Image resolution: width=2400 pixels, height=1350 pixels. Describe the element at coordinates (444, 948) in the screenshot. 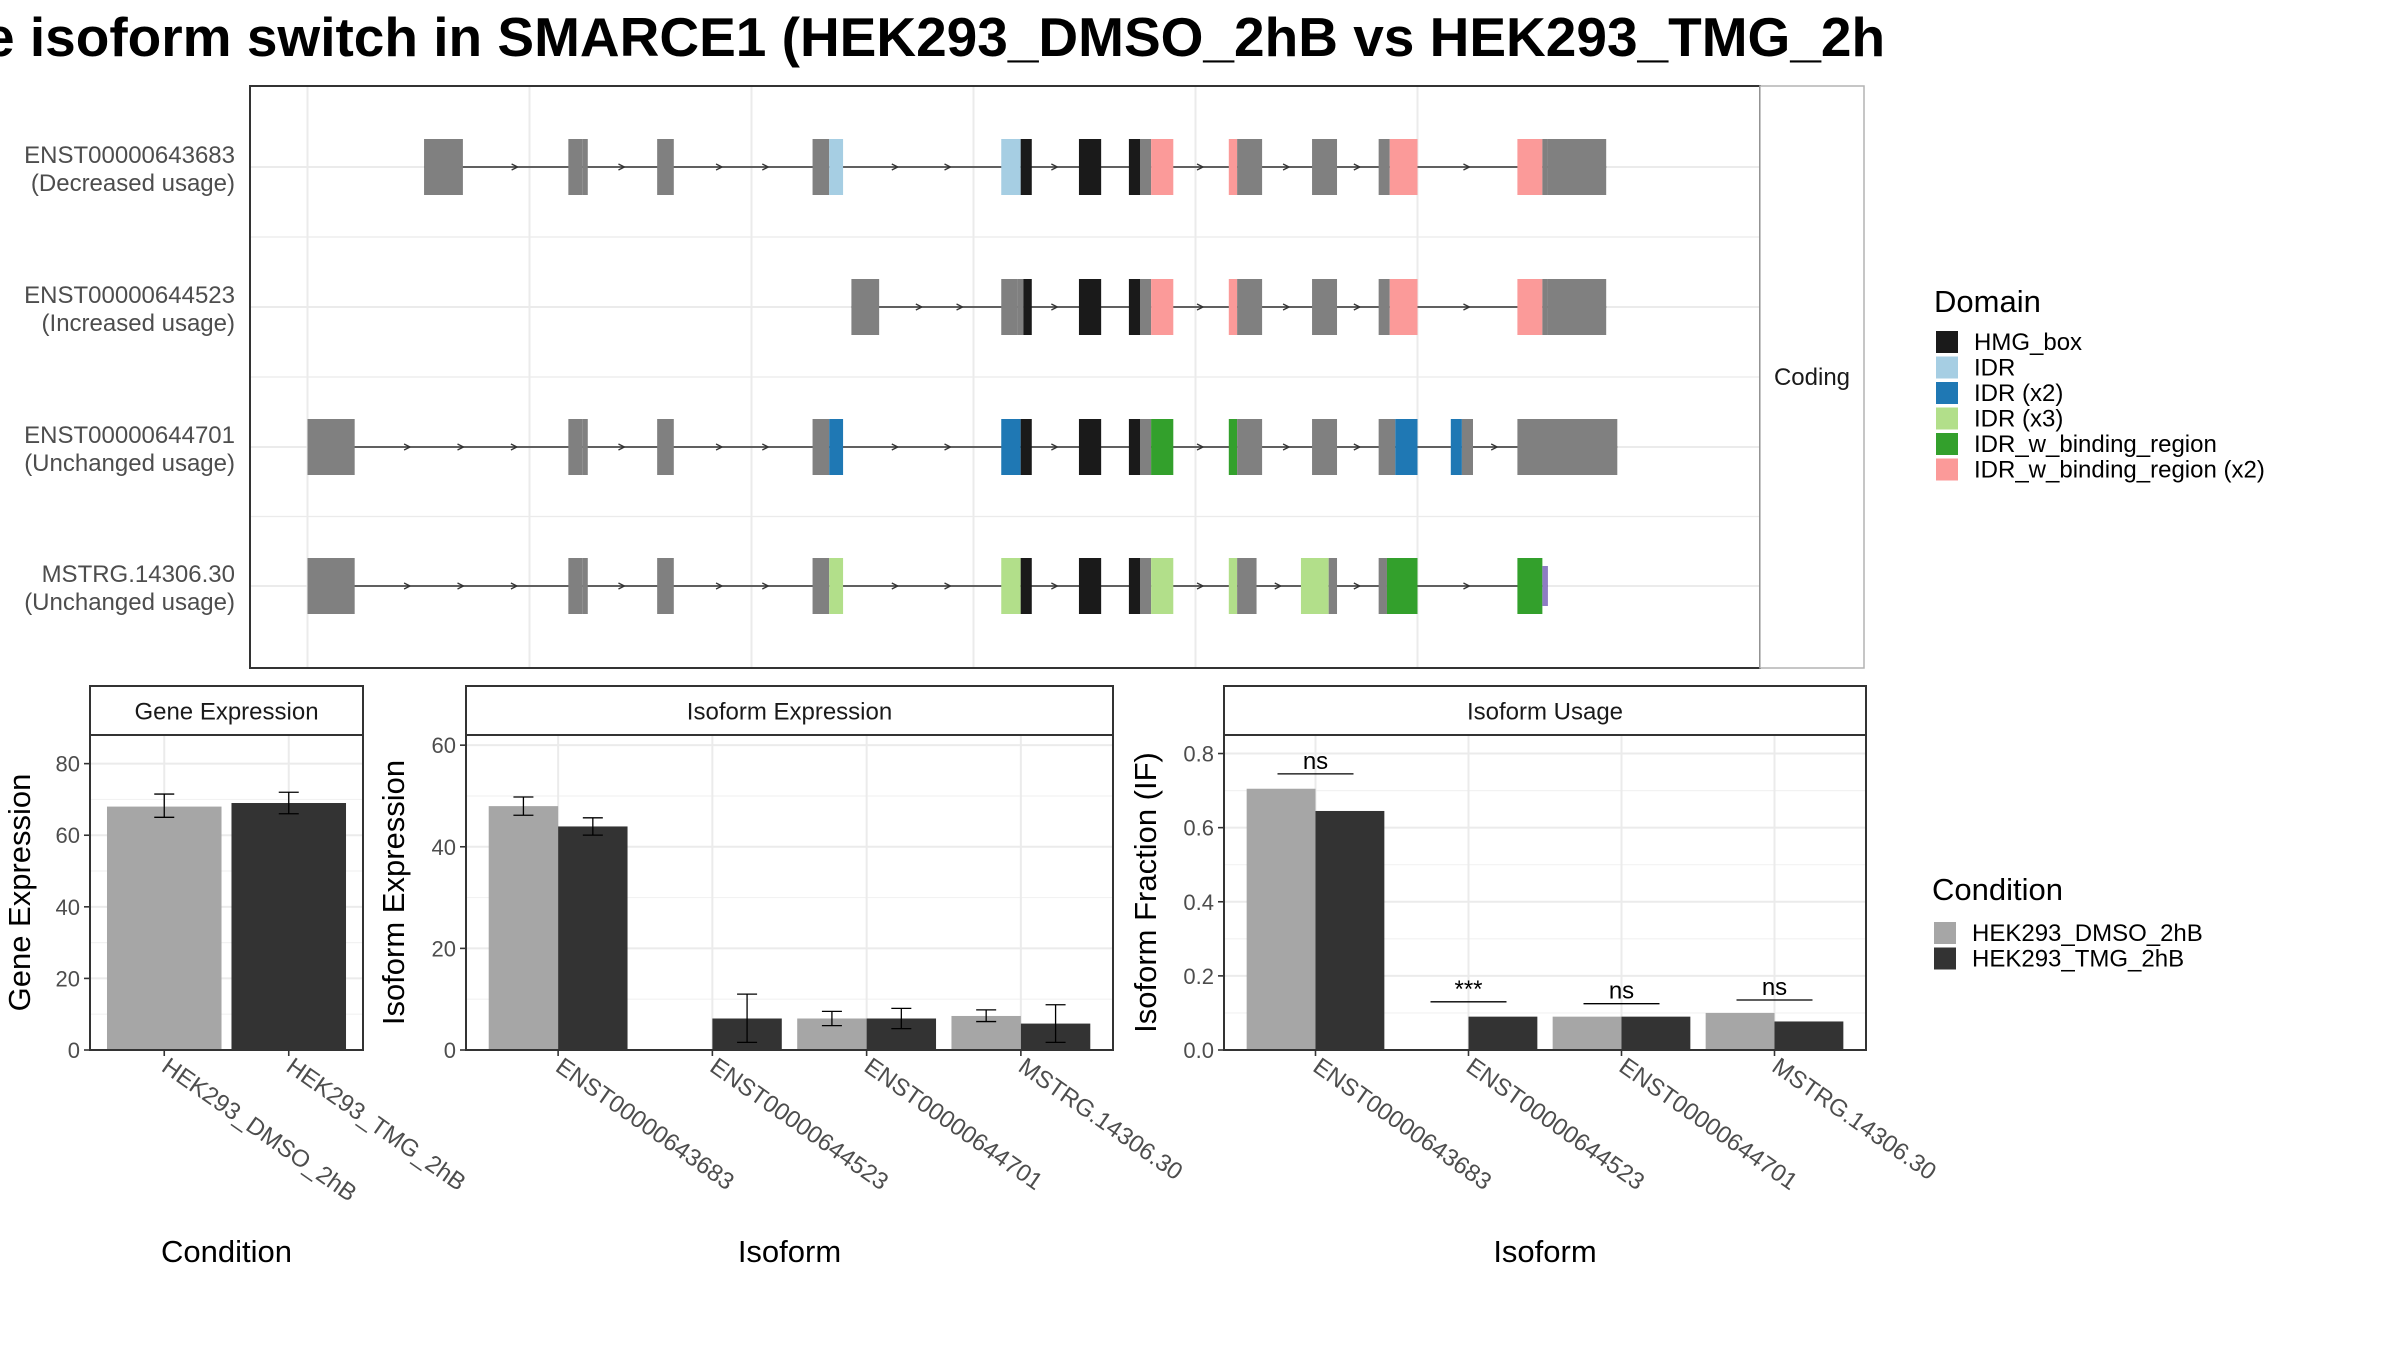

I see `y-tick-label: 20` at that location.